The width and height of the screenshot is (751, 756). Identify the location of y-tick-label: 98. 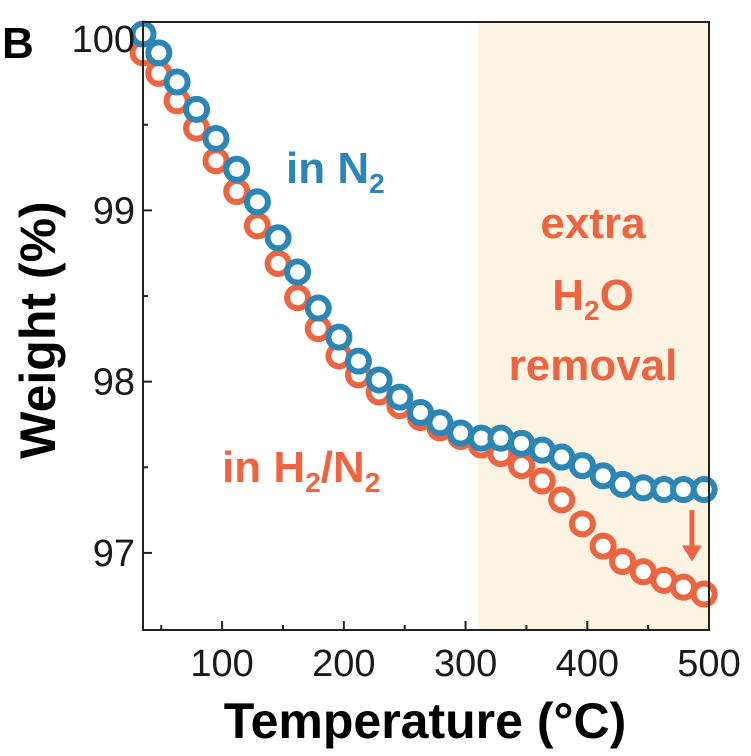
(114, 383).